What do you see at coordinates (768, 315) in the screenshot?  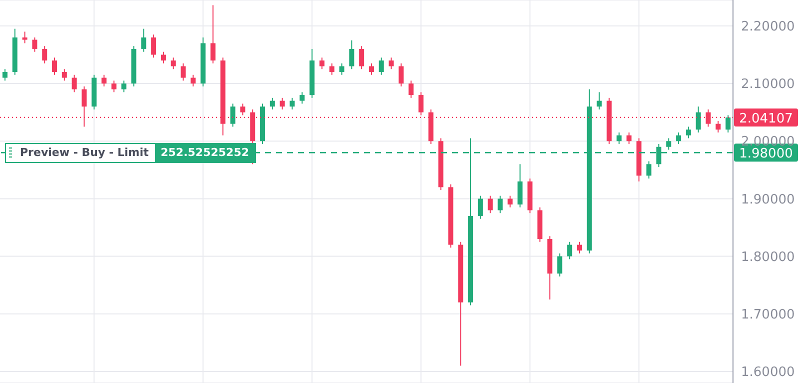 I see `y-tick-label: 1.70000` at bounding box center [768, 315].